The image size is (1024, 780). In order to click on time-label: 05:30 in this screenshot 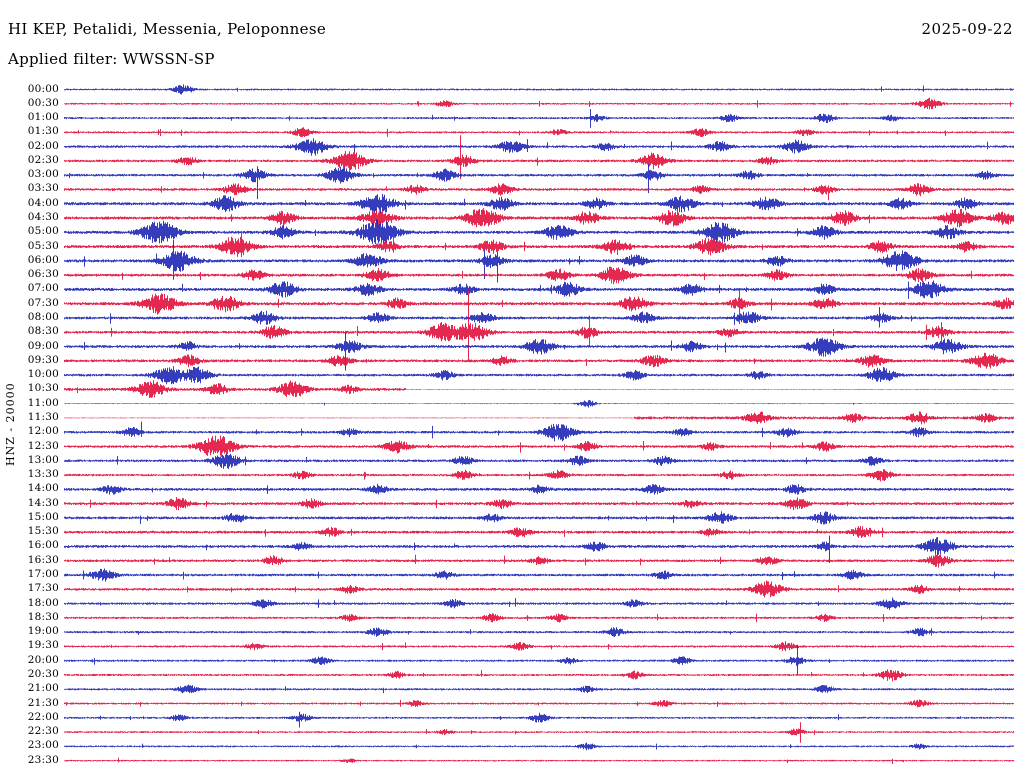, I will do `click(43, 245)`.